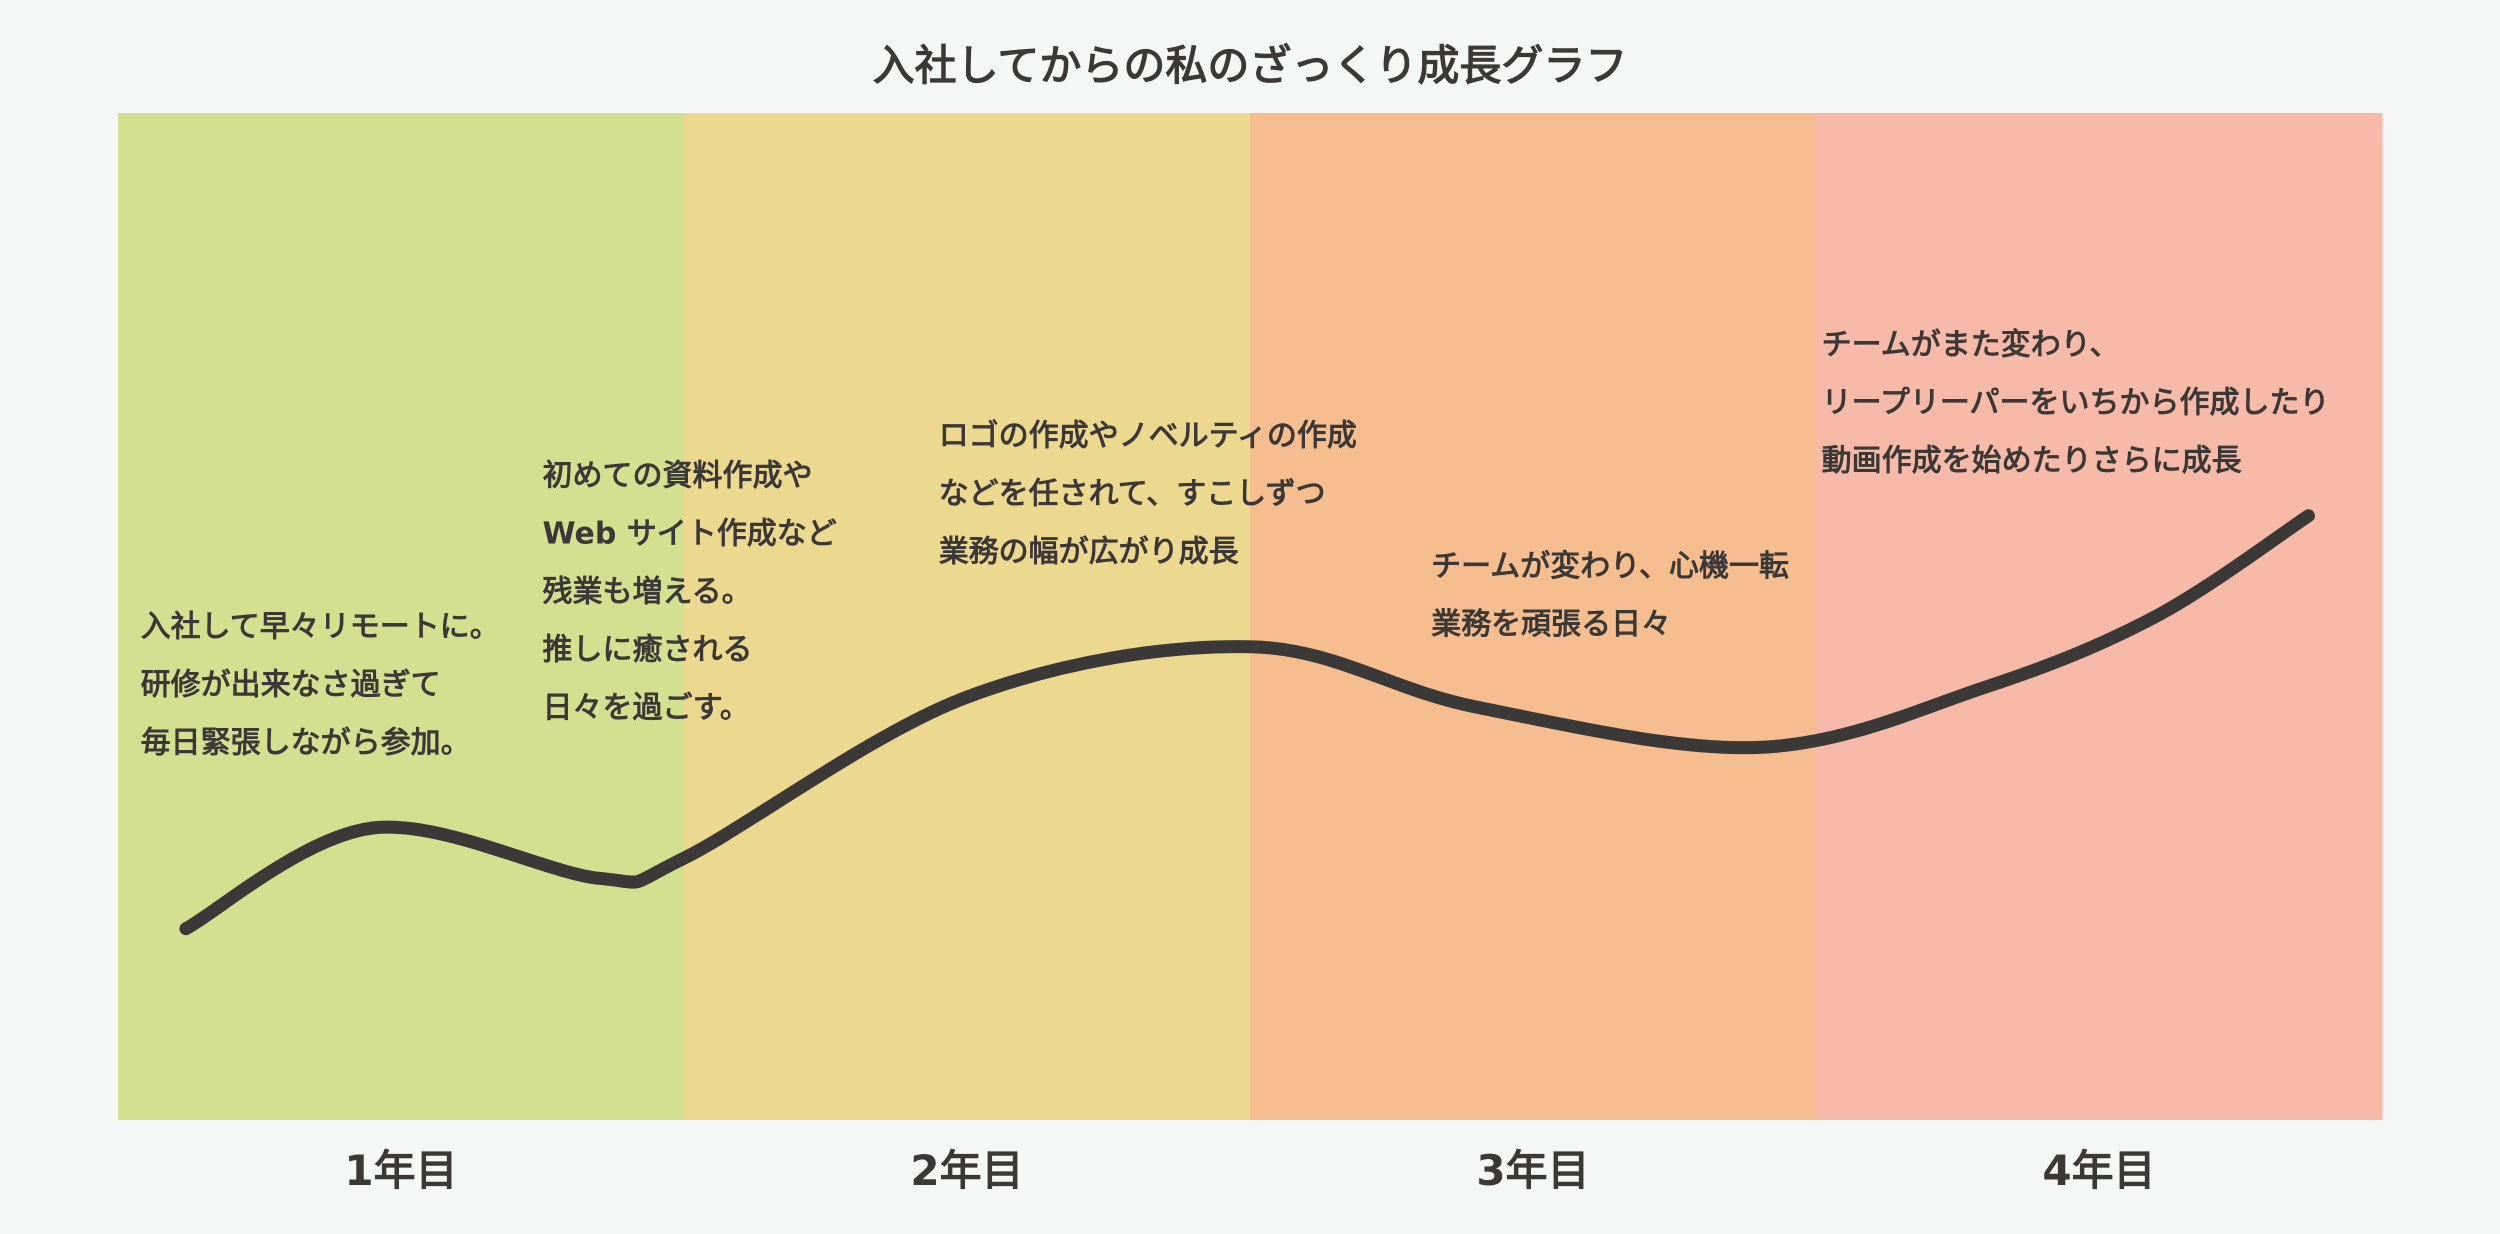  I want to click on annotation-line: 毎日緊張しながら参加。, so click(306, 743).